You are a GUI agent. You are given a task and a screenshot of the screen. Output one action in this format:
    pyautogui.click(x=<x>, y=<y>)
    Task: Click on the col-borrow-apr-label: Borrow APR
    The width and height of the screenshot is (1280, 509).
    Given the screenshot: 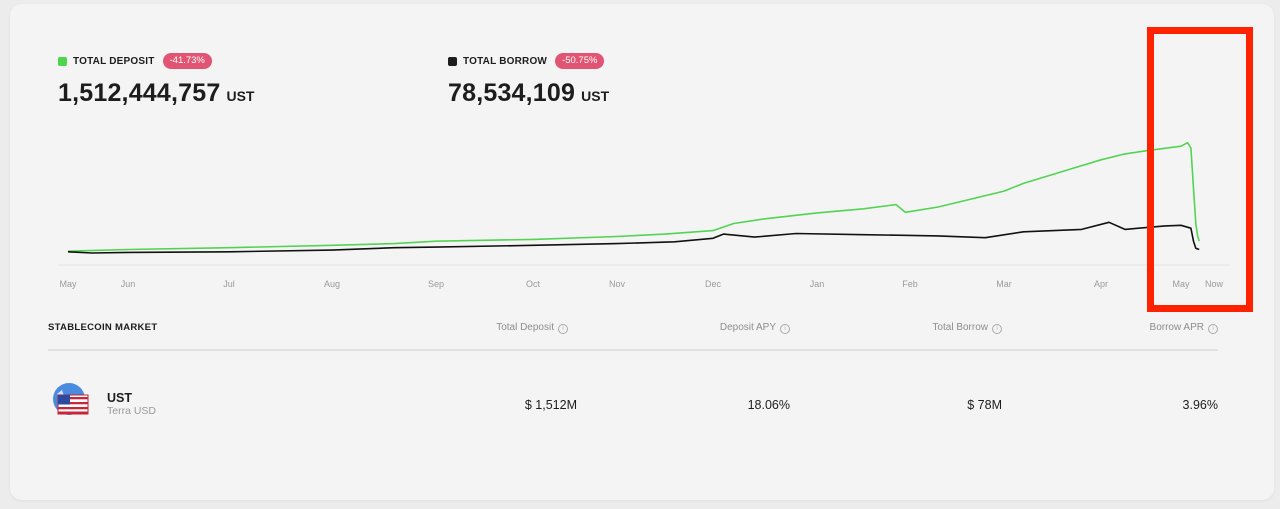 What is the action you would take?
    pyautogui.click(x=1176, y=327)
    